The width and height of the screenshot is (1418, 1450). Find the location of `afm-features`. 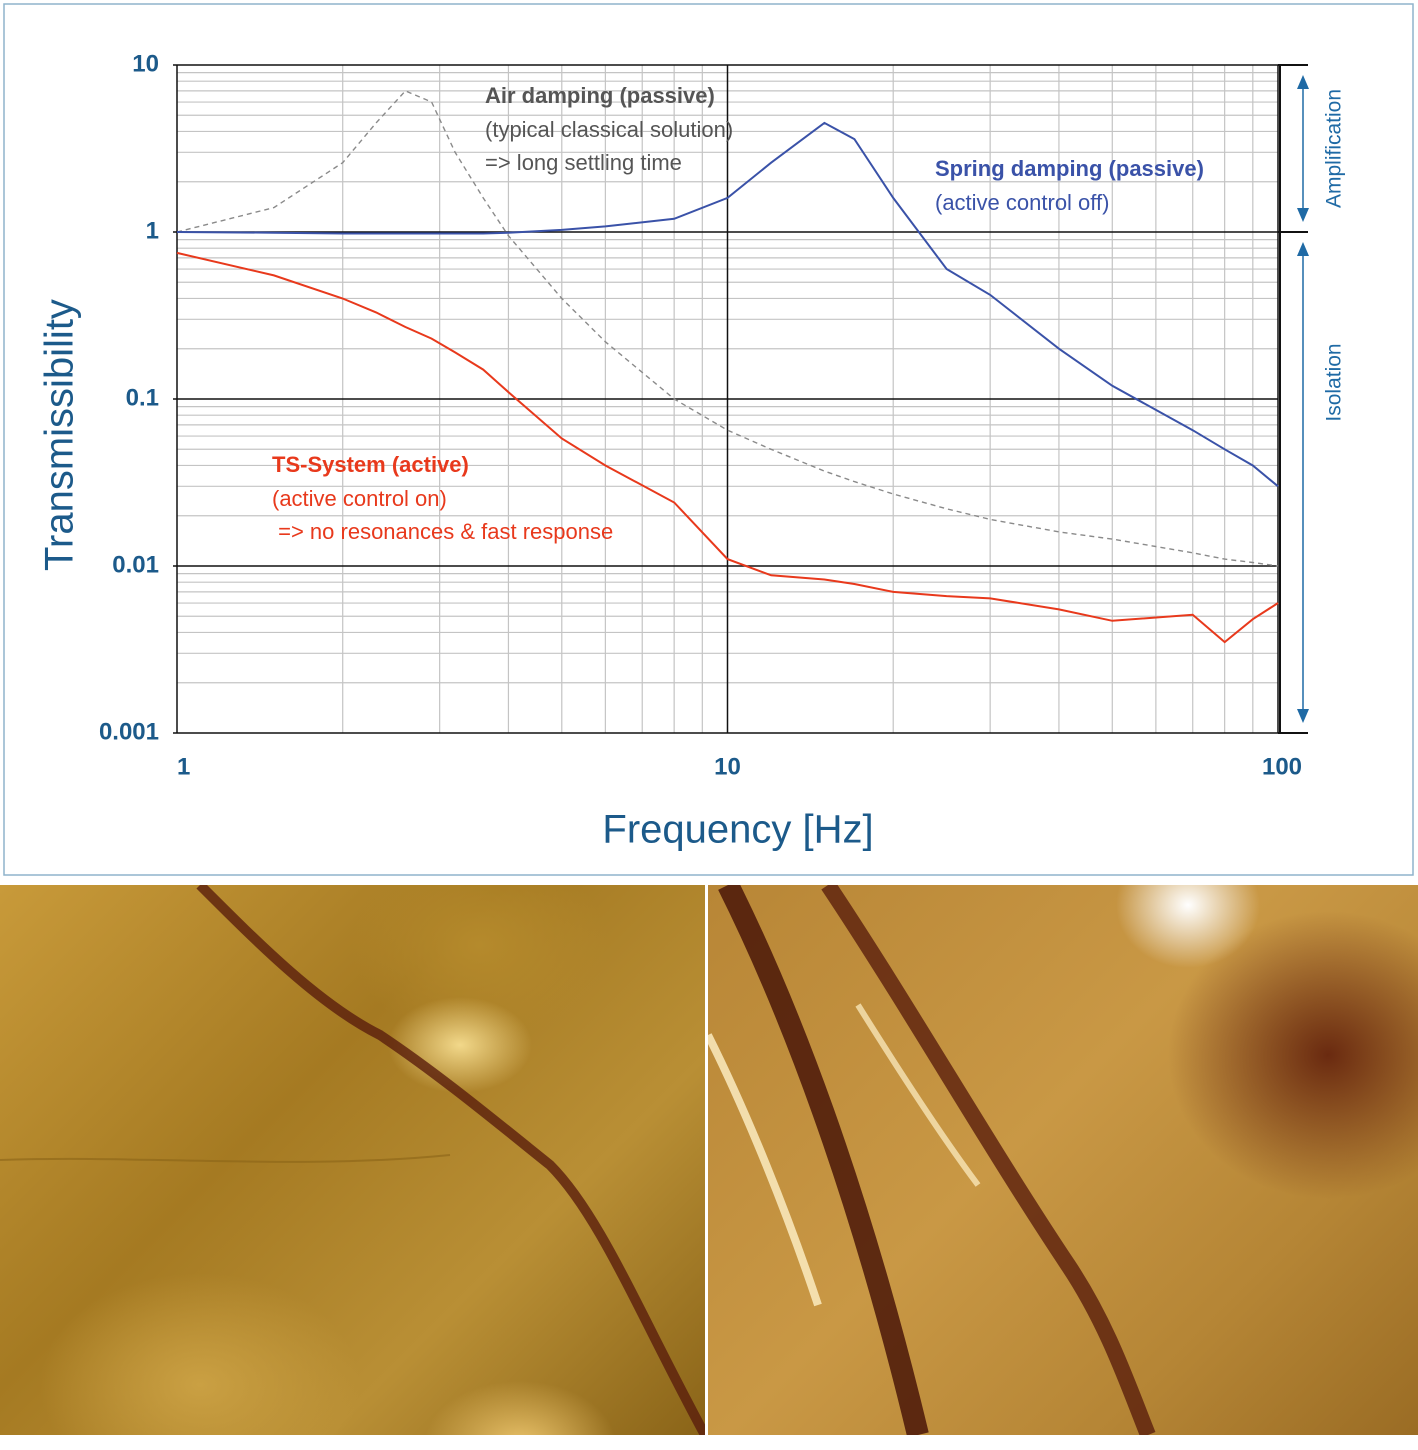

afm-features is located at coordinates (932, 1160).